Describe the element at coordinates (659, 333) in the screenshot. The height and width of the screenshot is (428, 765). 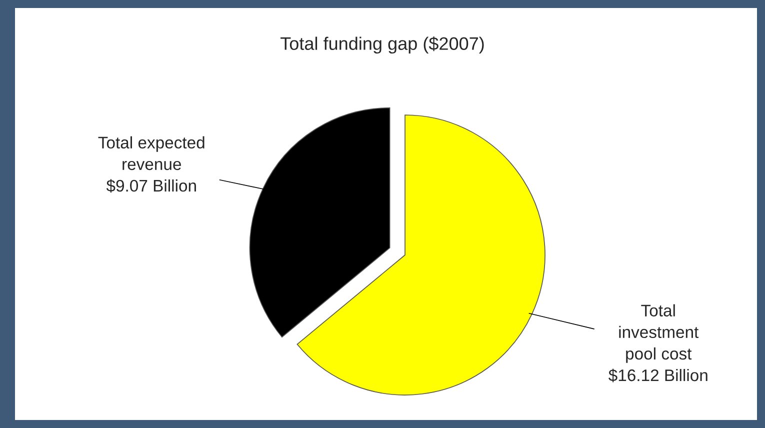
I see `slice-label: Total investment pool cost` at that location.